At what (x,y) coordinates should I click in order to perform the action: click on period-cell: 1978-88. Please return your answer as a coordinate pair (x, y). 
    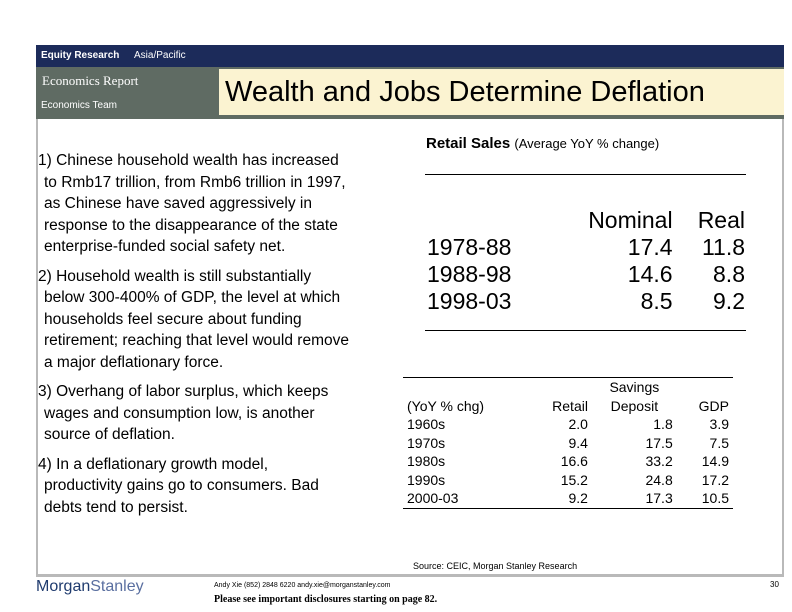
    Looking at the image, I should click on (469, 247).